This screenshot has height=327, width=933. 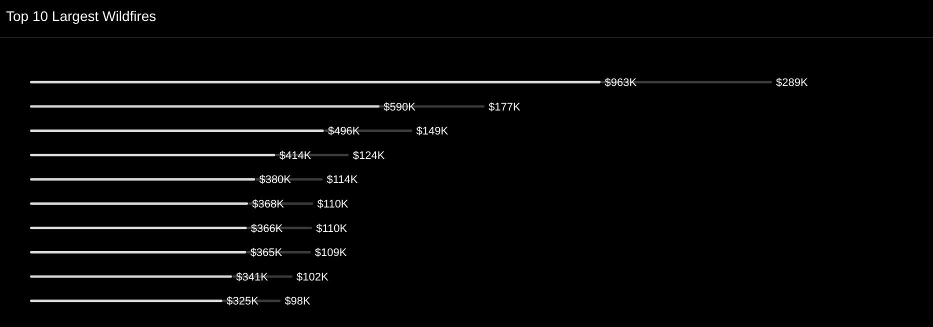 I want to click on data-label: $109K, so click(x=331, y=253).